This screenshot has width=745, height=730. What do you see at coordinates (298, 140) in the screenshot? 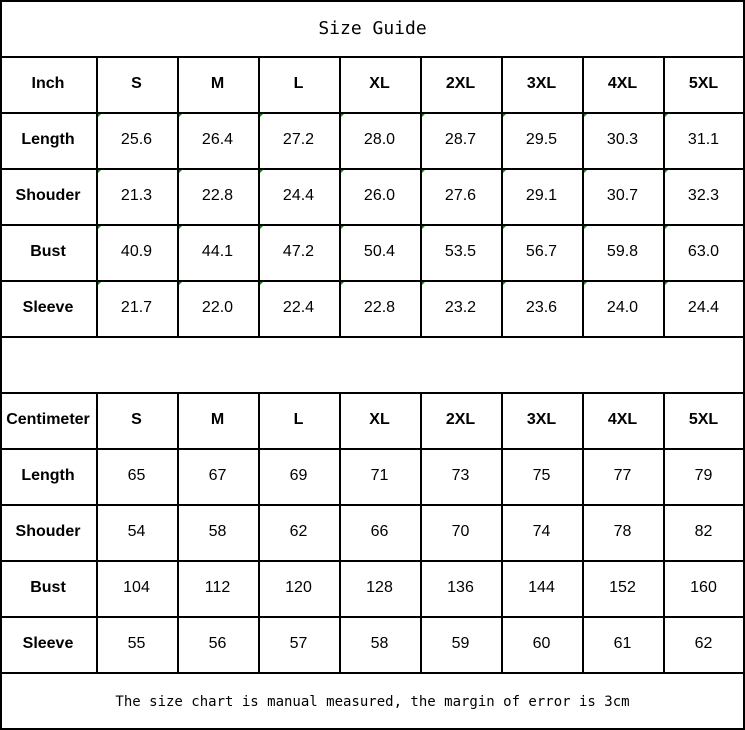
I see `measurement-cell: 27.2` at bounding box center [298, 140].